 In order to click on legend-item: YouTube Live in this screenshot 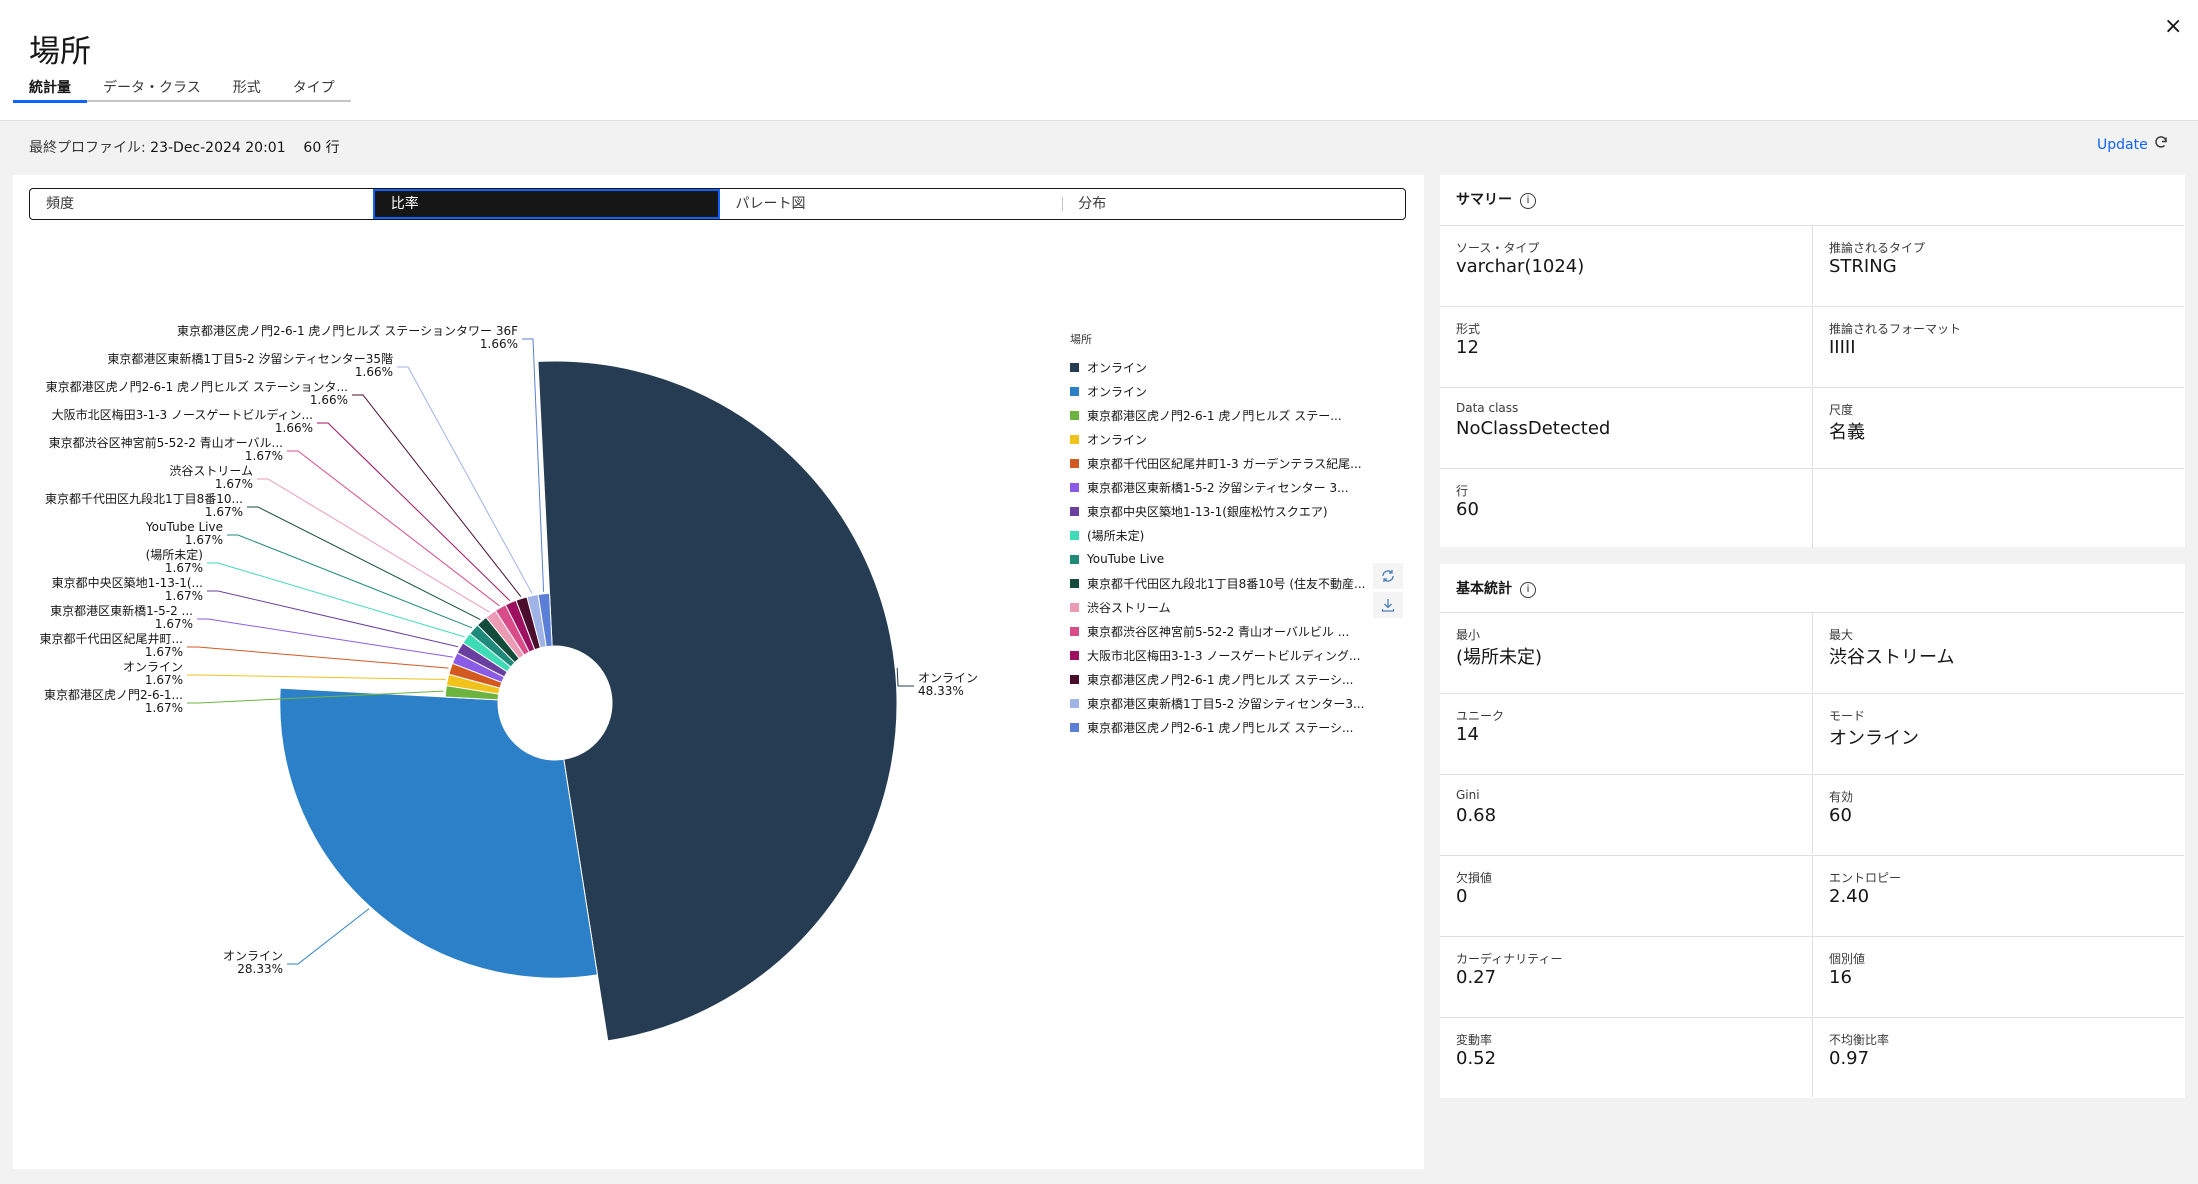, I will do `click(1220, 559)`.